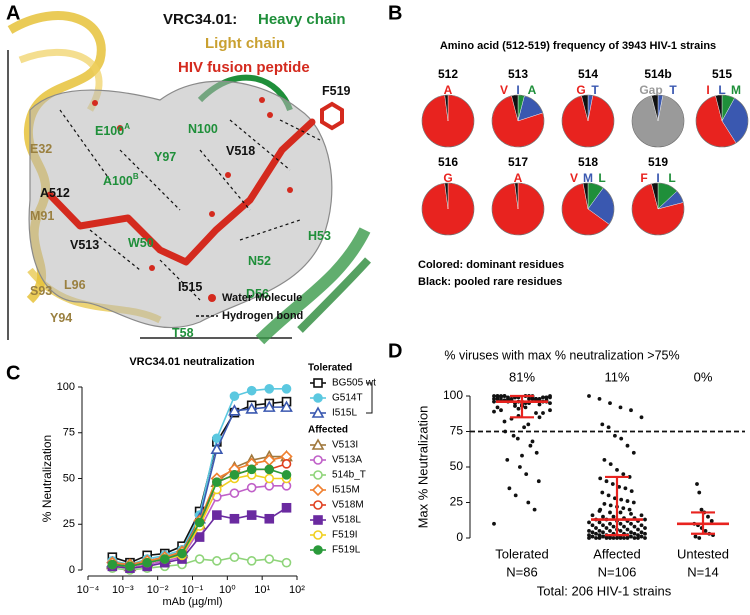  Describe the element at coordinates (227, 590) in the screenshot. I see `x-tick-label: 10⁰` at that location.